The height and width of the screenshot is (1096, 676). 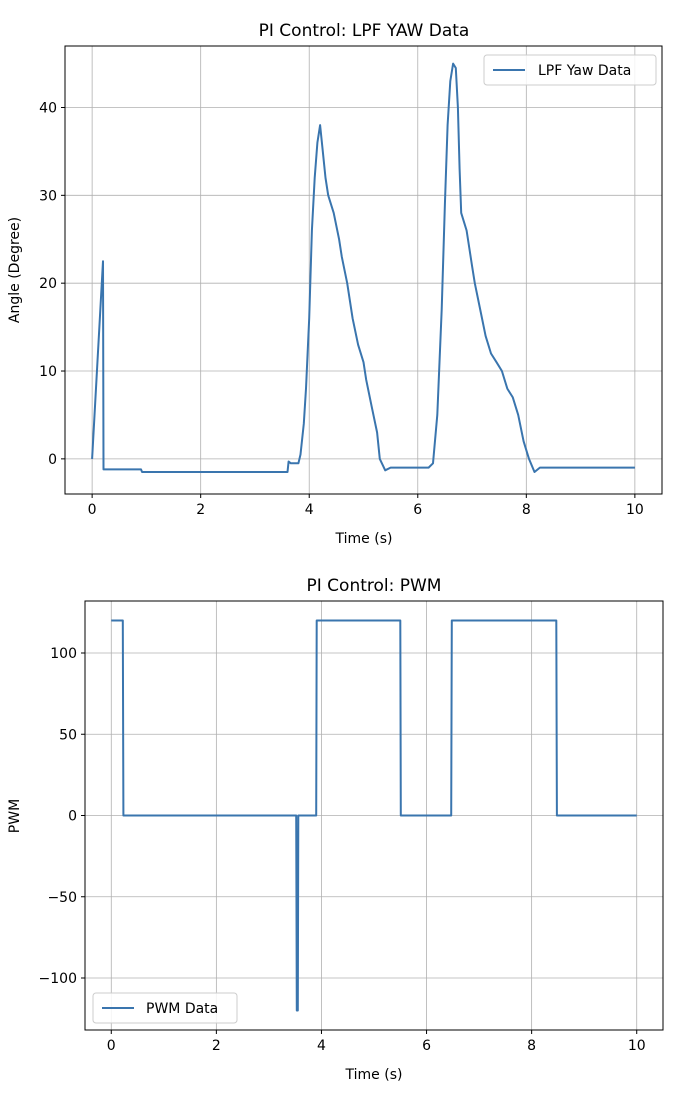 I want to click on y-tick-label: −100, so click(x=58, y=979).